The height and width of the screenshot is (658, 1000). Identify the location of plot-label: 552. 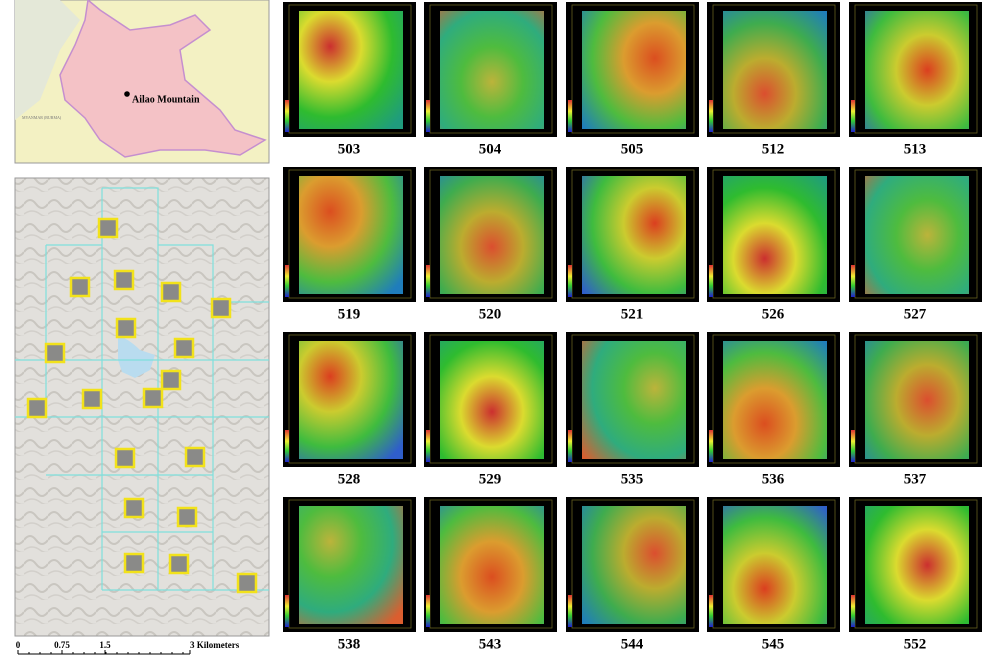
(915, 644).